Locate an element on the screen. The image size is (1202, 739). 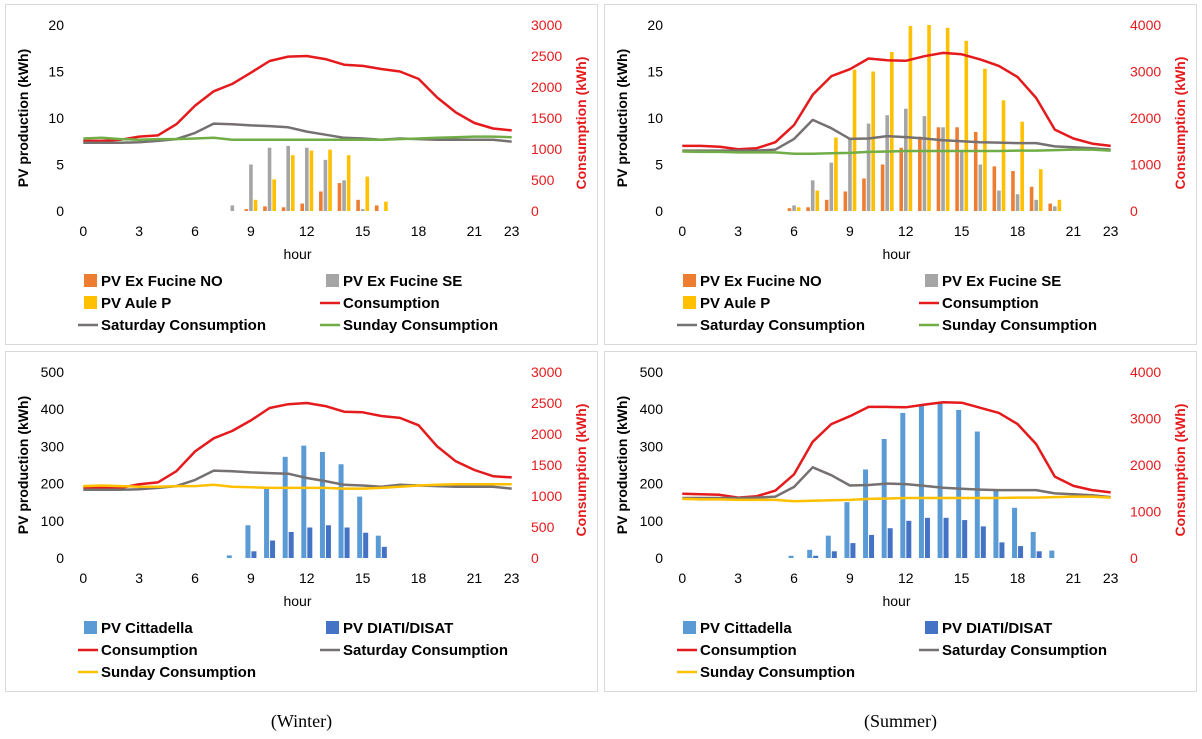
y2-tick-label: 4000 is located at coordinates (1145, 372).